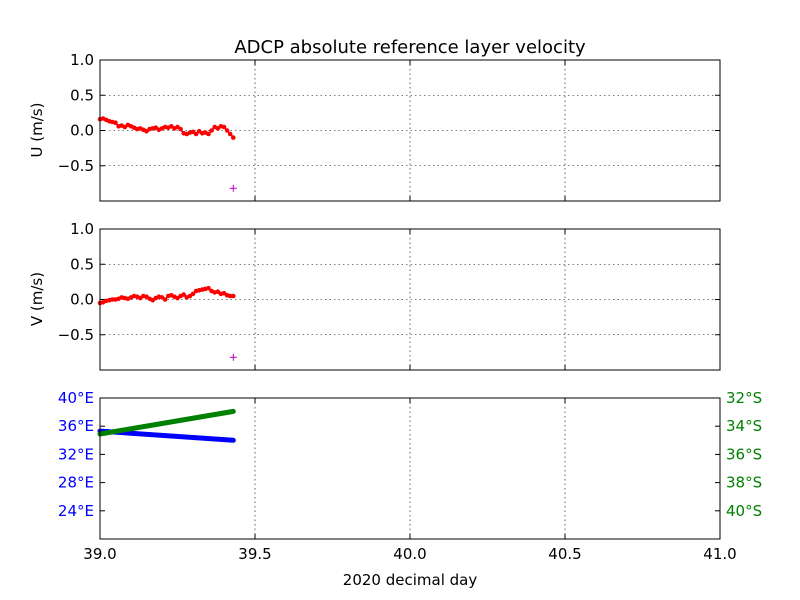 The width and height of the screenshot is (800, 600). What do you see at coordinates (744, 398) in the screenshot?
I see `lat-tick-label: 32°S` at bounding box center [744, 398].